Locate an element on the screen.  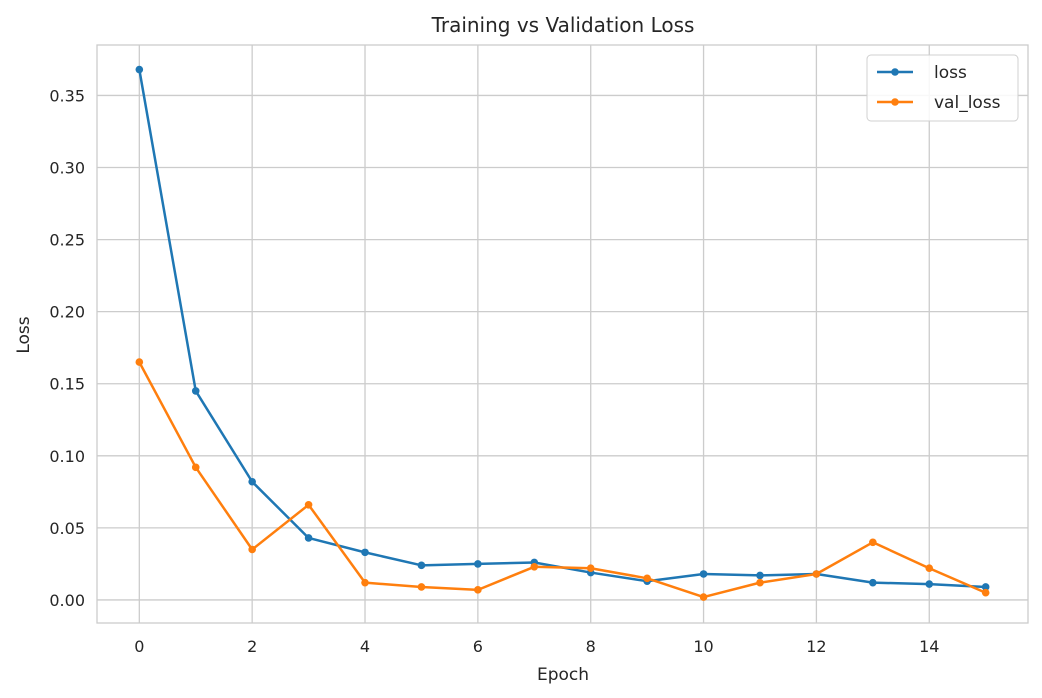
y-tick-label: 0.30 is located at coordinates (67, 168).